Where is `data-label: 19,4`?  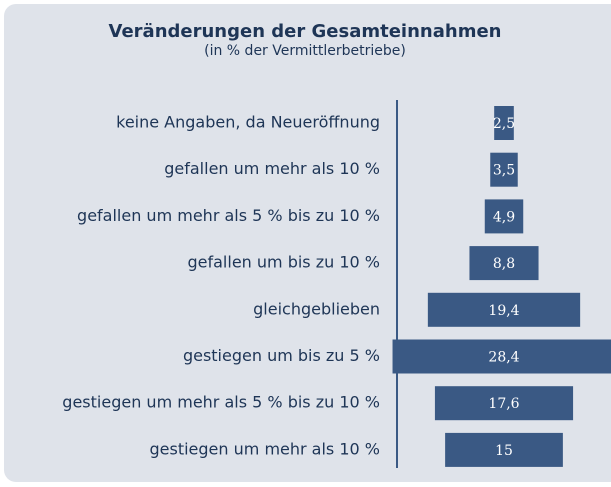 data-label: 19,4 is located at coordinates (503, 311).